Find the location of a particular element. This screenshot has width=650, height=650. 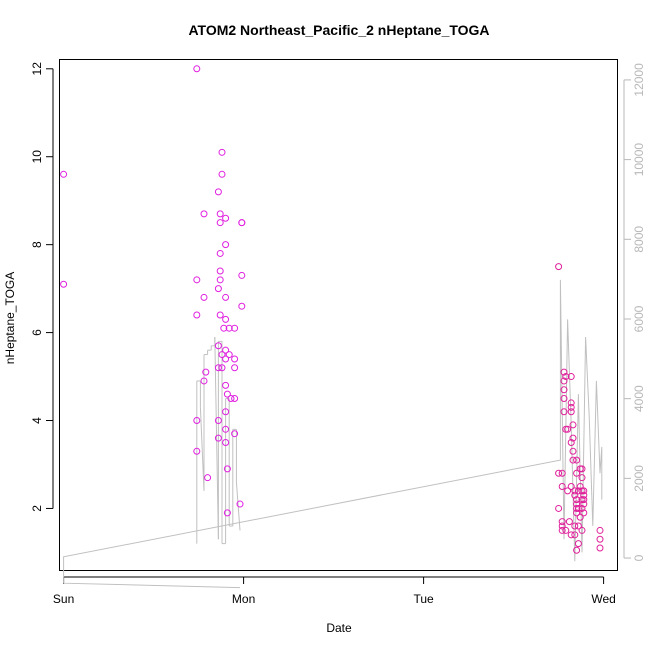

y2-tick-label: 12000 is located at coordinates (639, 80).